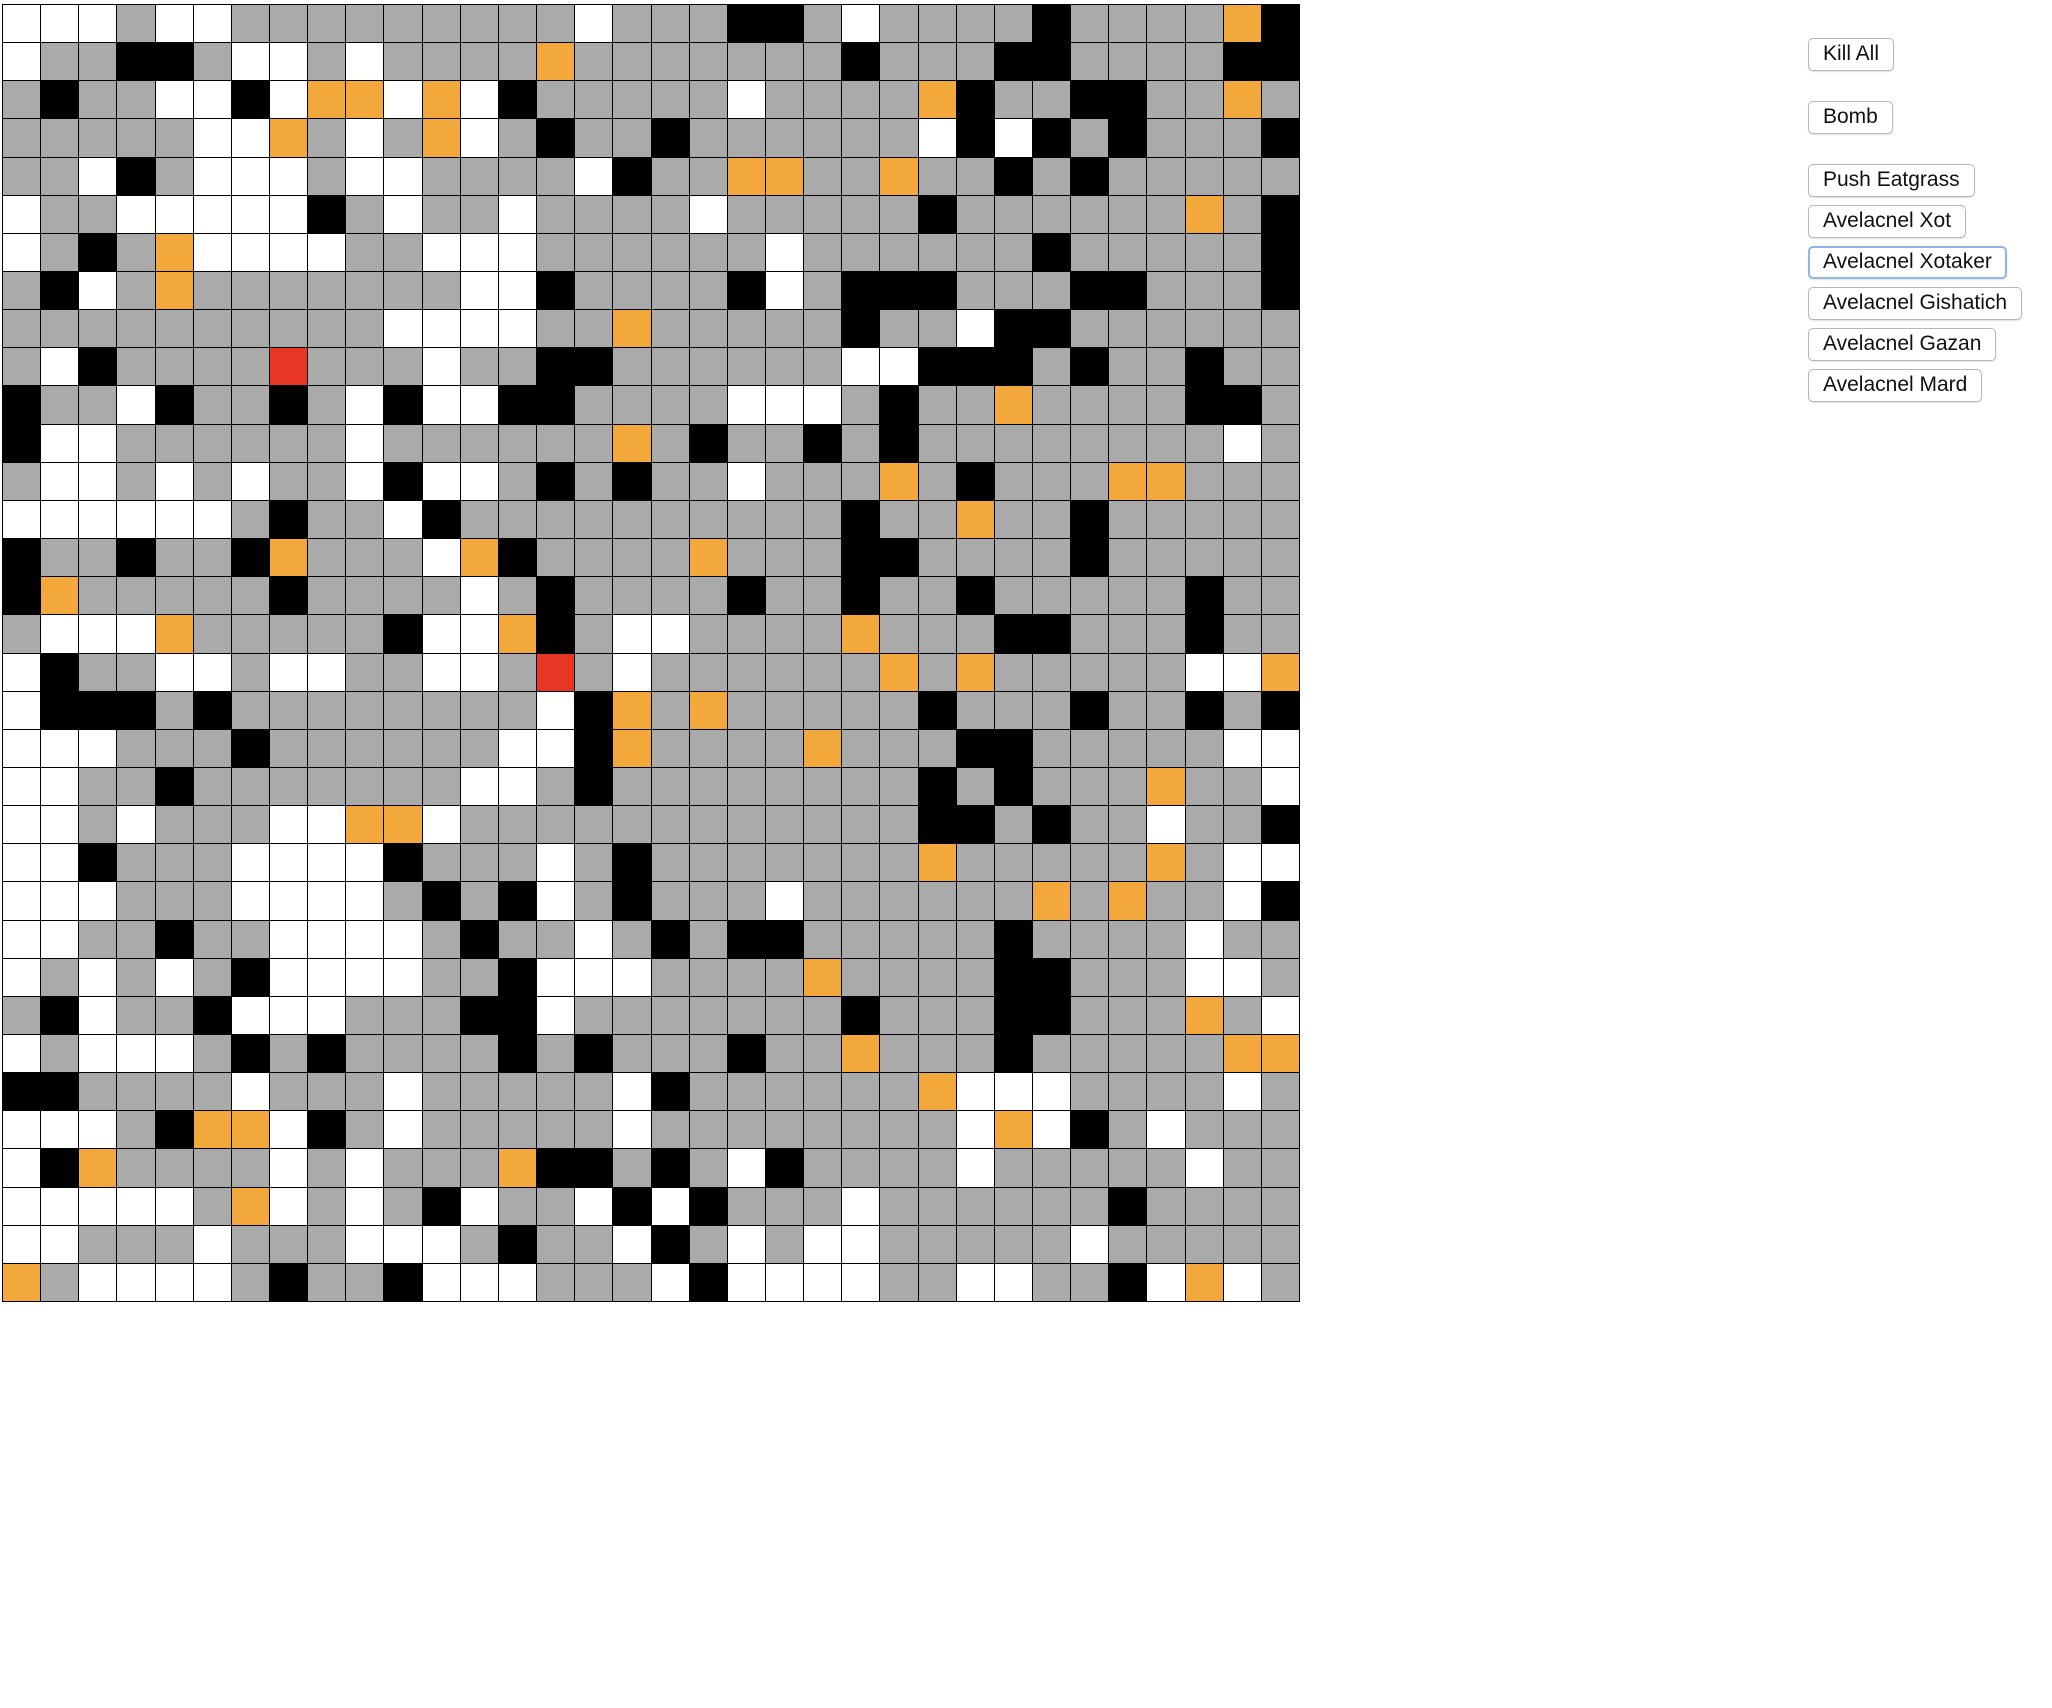  I want to click on add-grass-eater-button: Avelacnel Xotaker, so click(1907, 262).